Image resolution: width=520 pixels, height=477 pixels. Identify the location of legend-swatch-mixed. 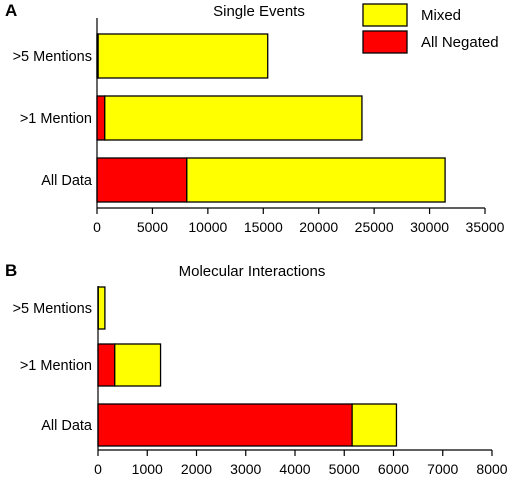
(385, 15).